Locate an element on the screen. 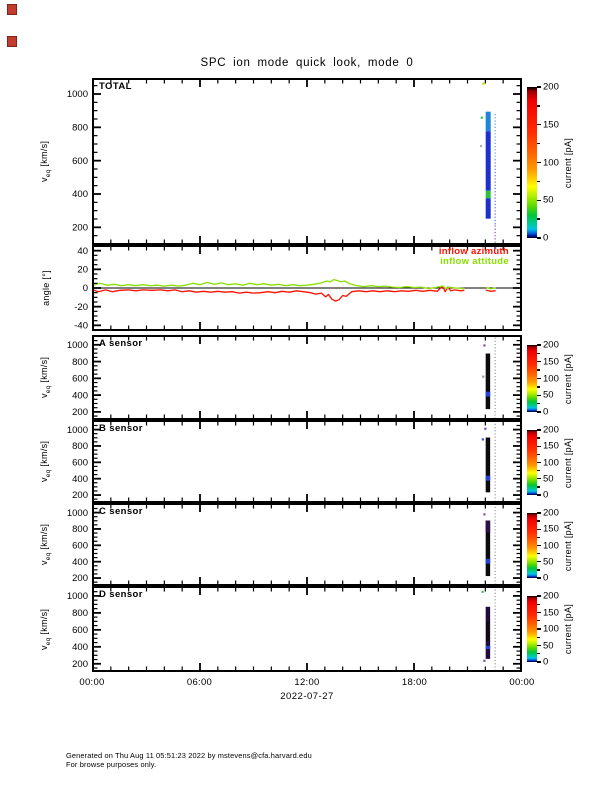 The image size is (612, 792). panel-sensor-c: 200 400 600 800 1000 C sensor veq [km/s] is located at coordinates (281, 544).